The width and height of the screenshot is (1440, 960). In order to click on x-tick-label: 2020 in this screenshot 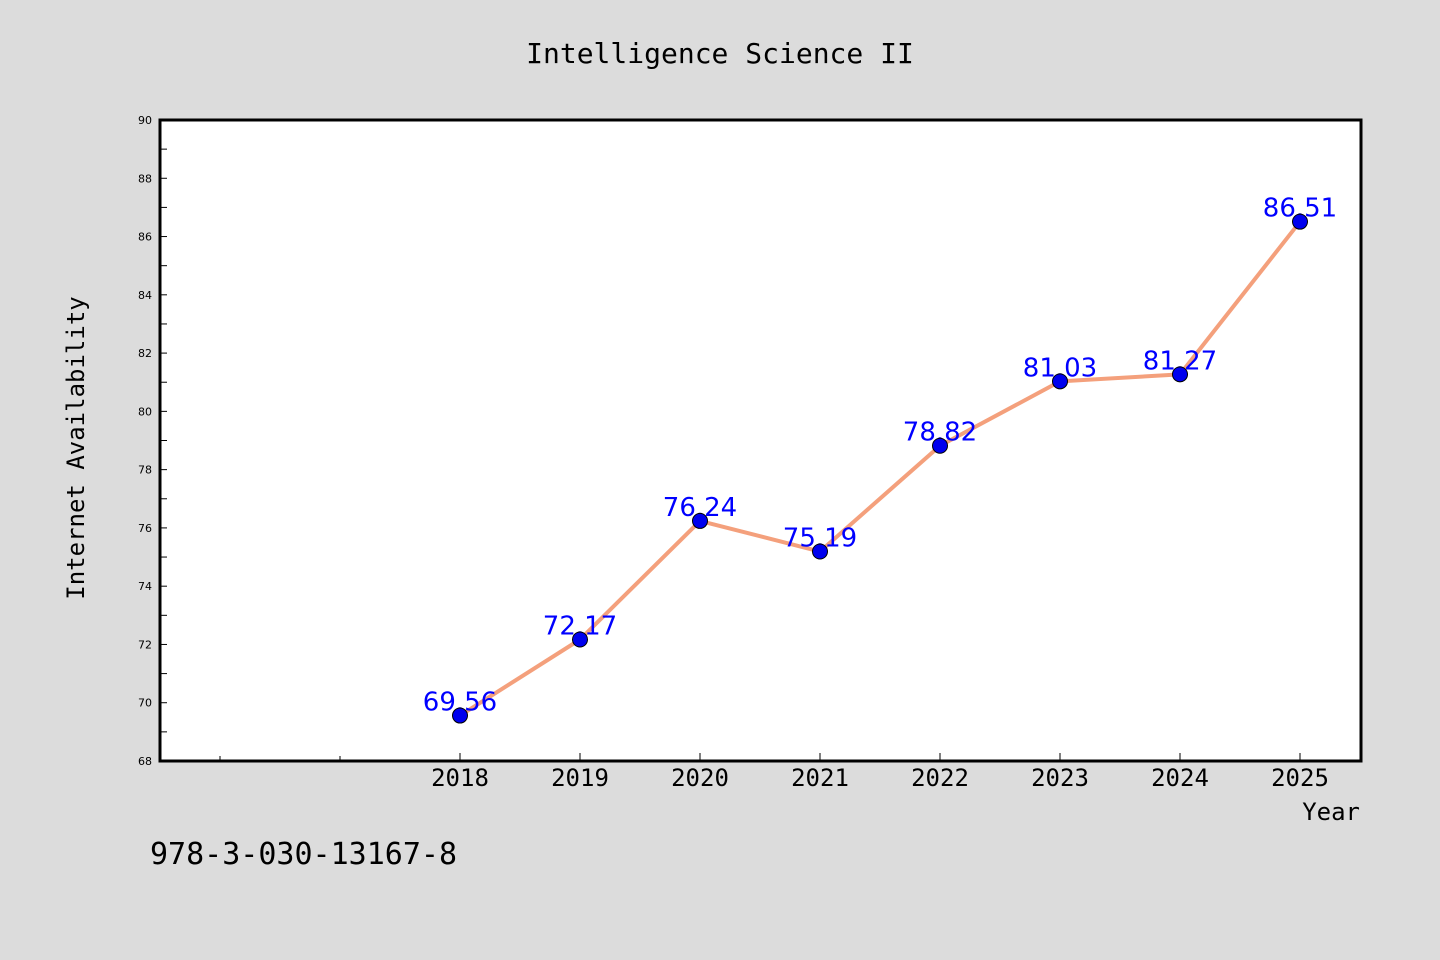, I will do `click(700, 778)`.